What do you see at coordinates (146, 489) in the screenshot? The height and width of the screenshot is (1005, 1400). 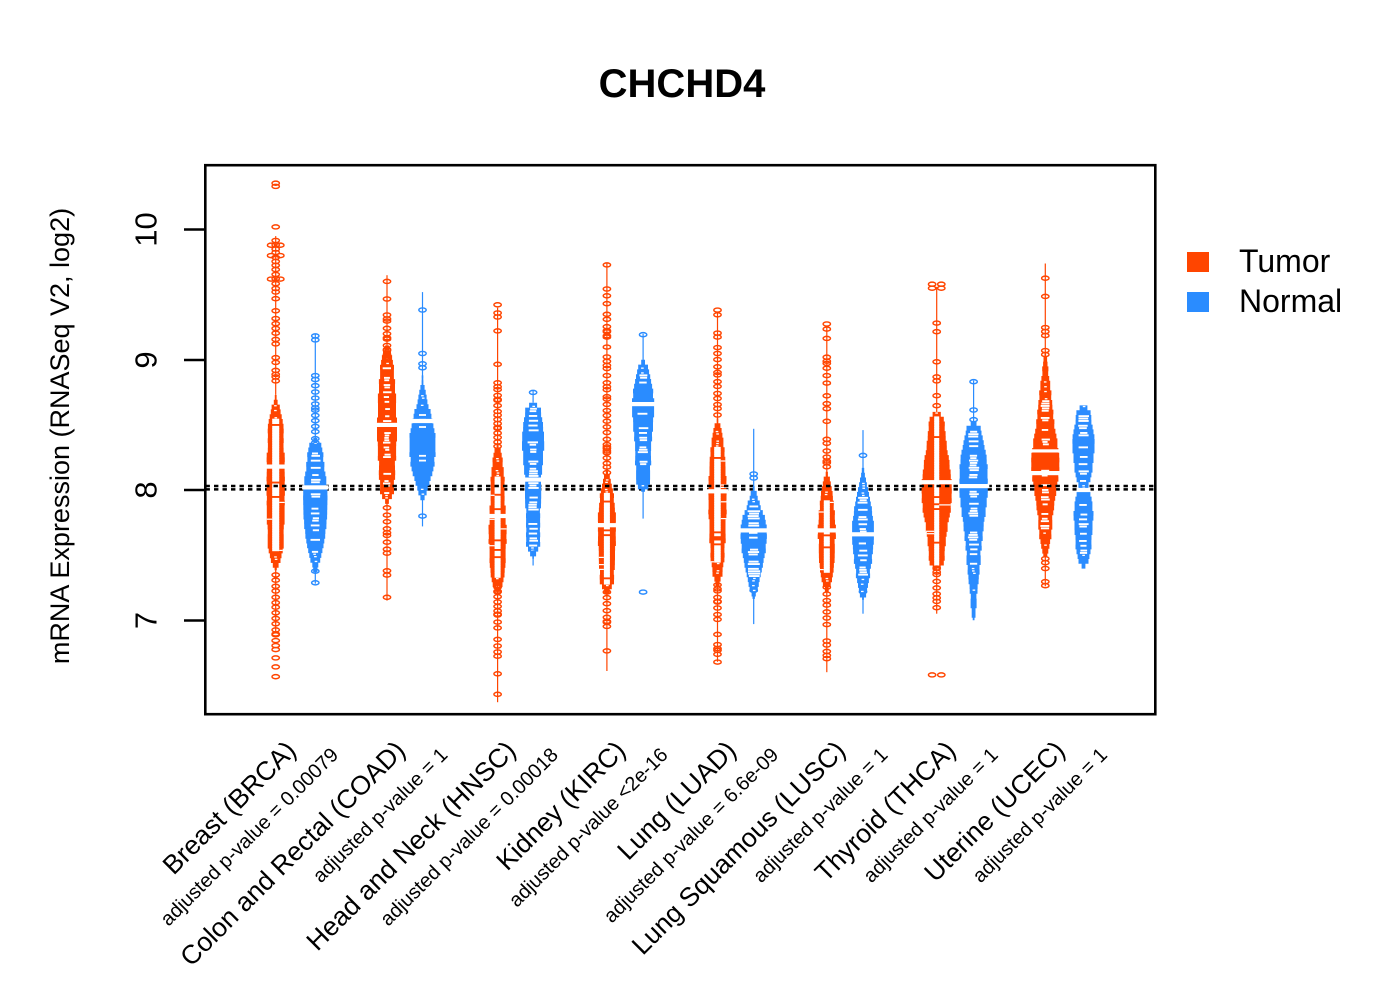 I see `svg-text: 8` at bounding box center [146, 489].